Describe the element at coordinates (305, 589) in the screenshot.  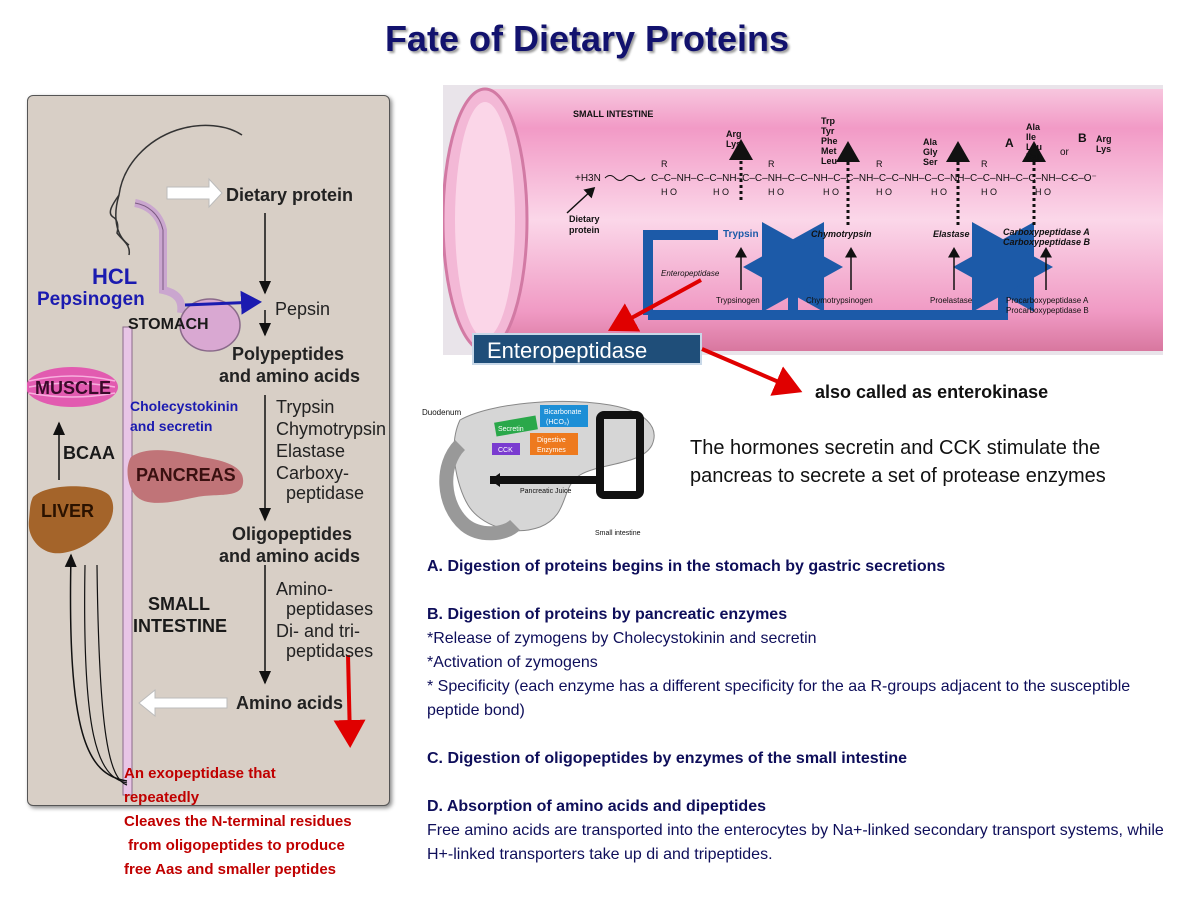
I see `aminopeptidase-label: Amino-` at that location.